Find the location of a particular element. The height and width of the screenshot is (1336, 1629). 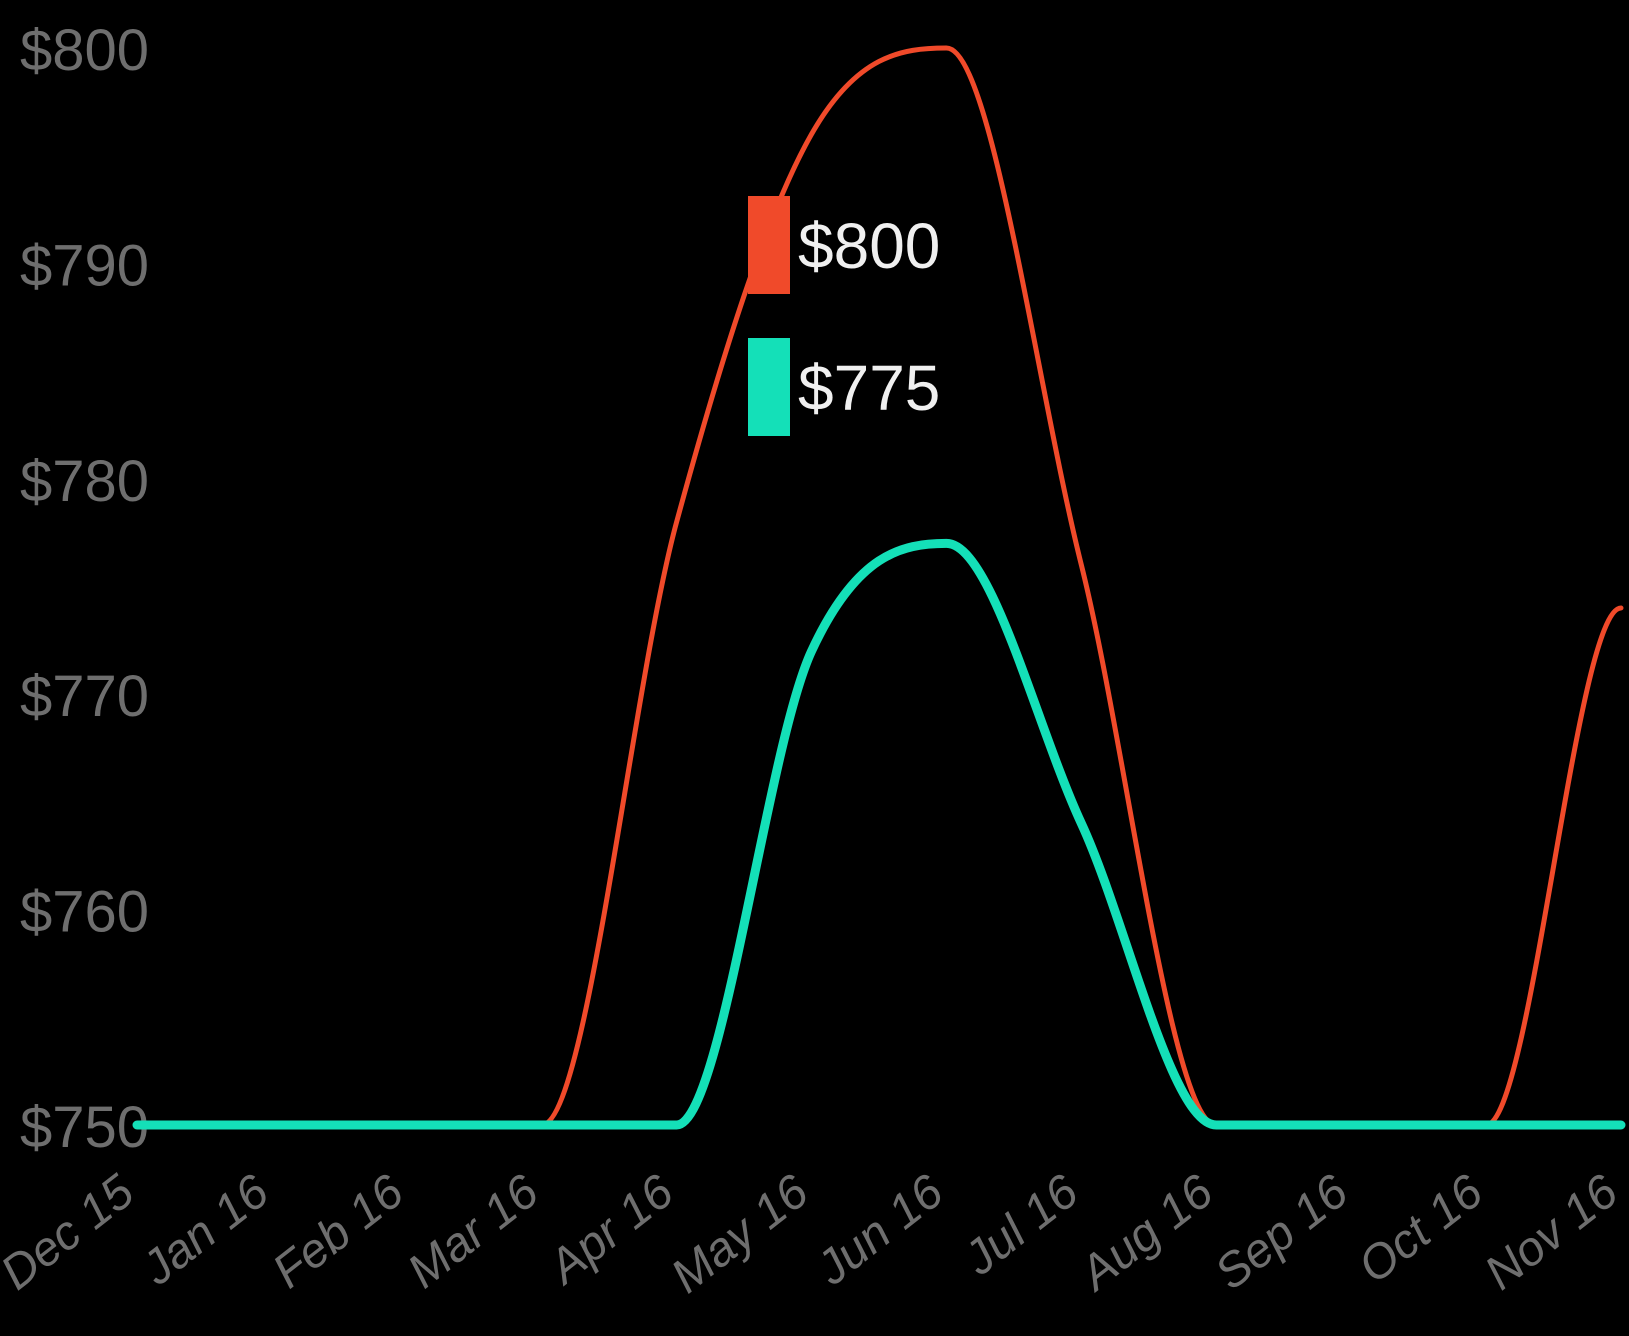

y-tick-label: $780 is located at coordinates (84, 481).